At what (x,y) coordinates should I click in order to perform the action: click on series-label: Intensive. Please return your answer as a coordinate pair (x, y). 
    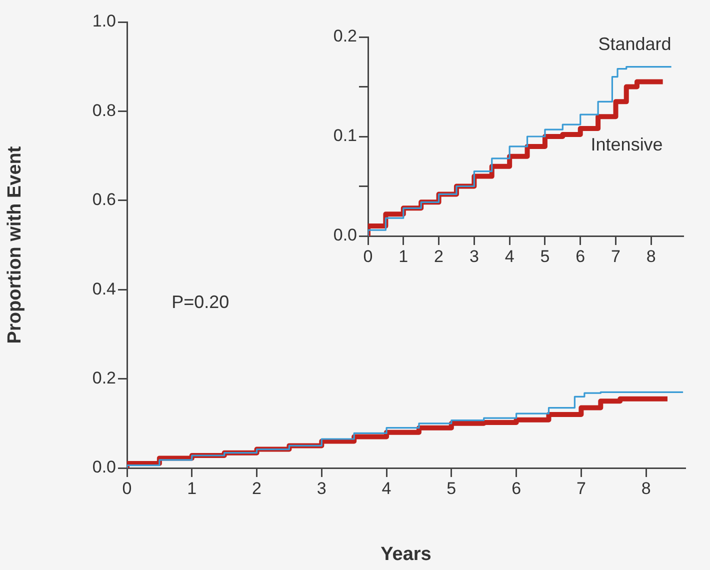
    Looking at the image, I should click on (626, 144).